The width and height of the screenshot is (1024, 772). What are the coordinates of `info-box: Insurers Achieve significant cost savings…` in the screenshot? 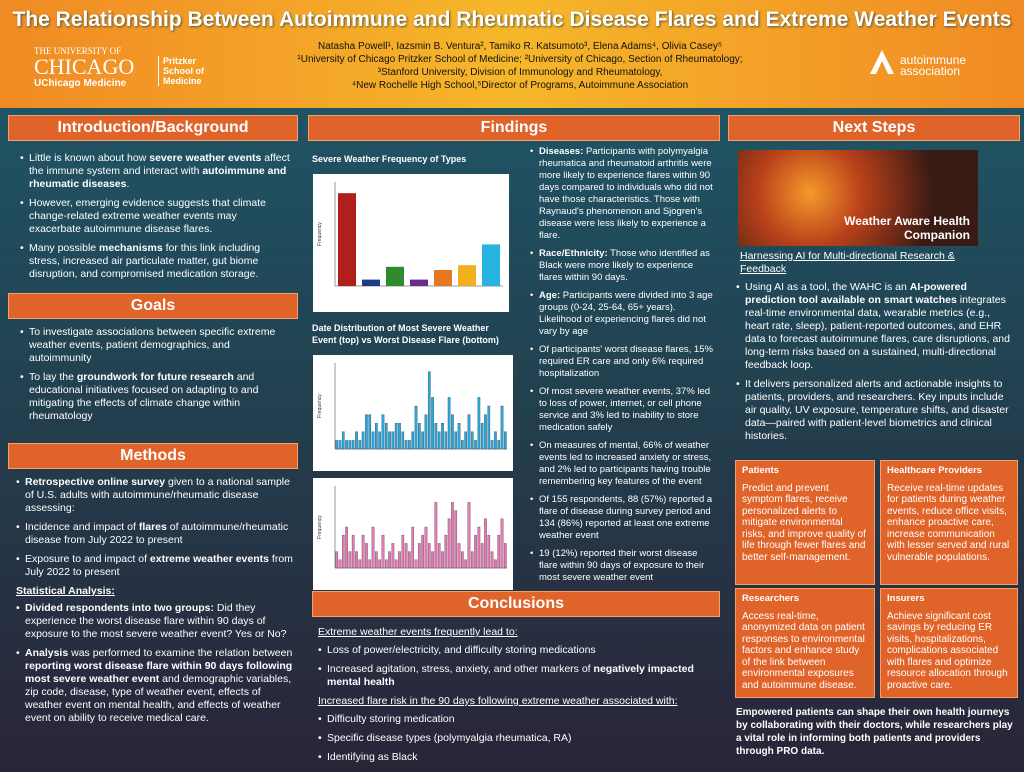 It's located at (949, 643).